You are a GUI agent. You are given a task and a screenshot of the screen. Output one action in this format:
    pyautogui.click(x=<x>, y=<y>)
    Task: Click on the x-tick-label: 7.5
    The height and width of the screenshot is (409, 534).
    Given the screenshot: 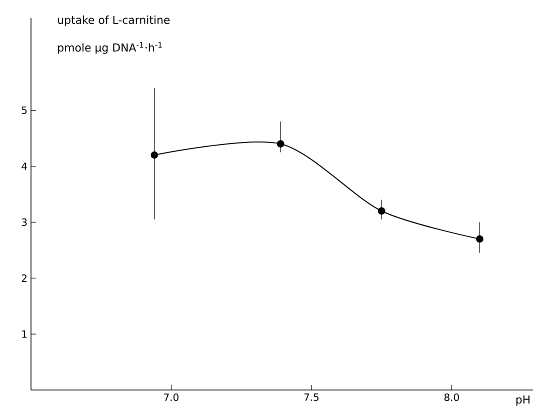 What is the action you would take?
    pyautogui.click(x=311, y=397)
    